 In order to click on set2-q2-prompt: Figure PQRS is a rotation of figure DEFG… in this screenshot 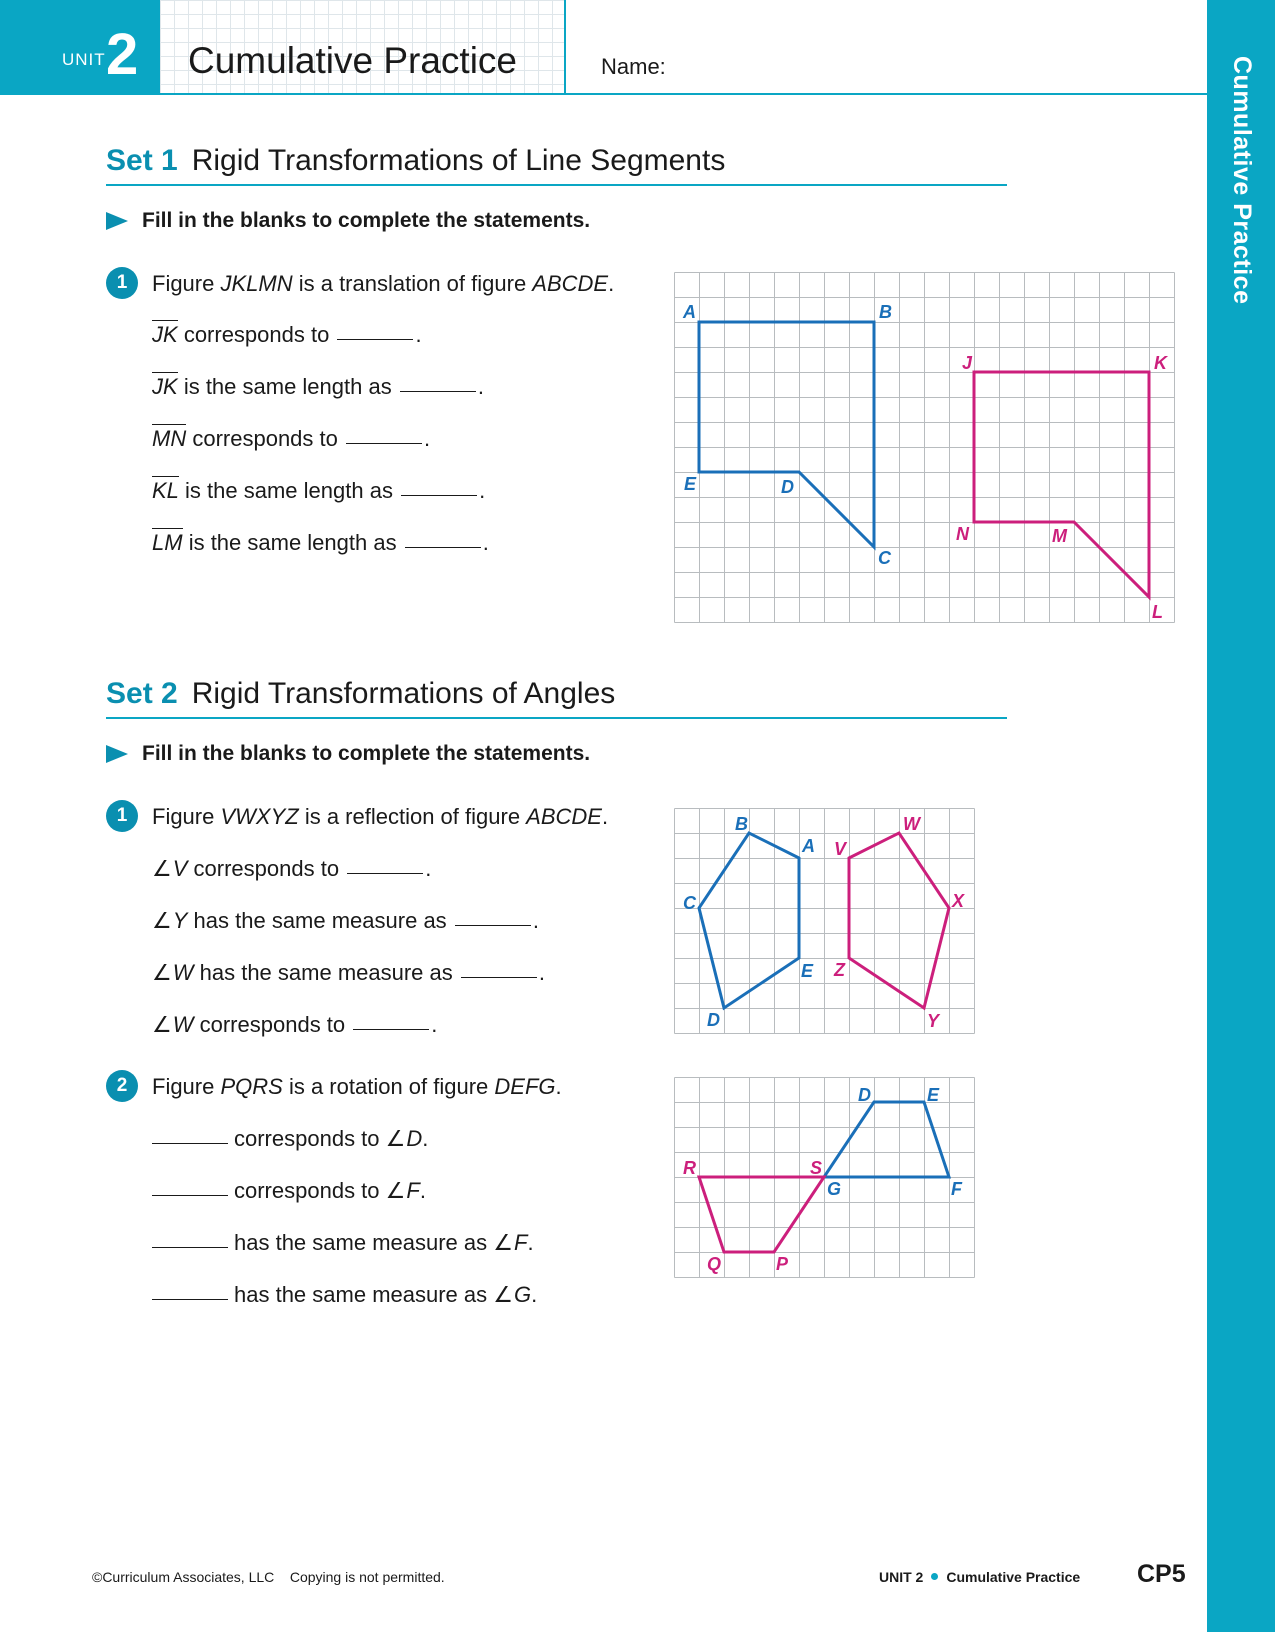, I will do `click(357, 1086)`.